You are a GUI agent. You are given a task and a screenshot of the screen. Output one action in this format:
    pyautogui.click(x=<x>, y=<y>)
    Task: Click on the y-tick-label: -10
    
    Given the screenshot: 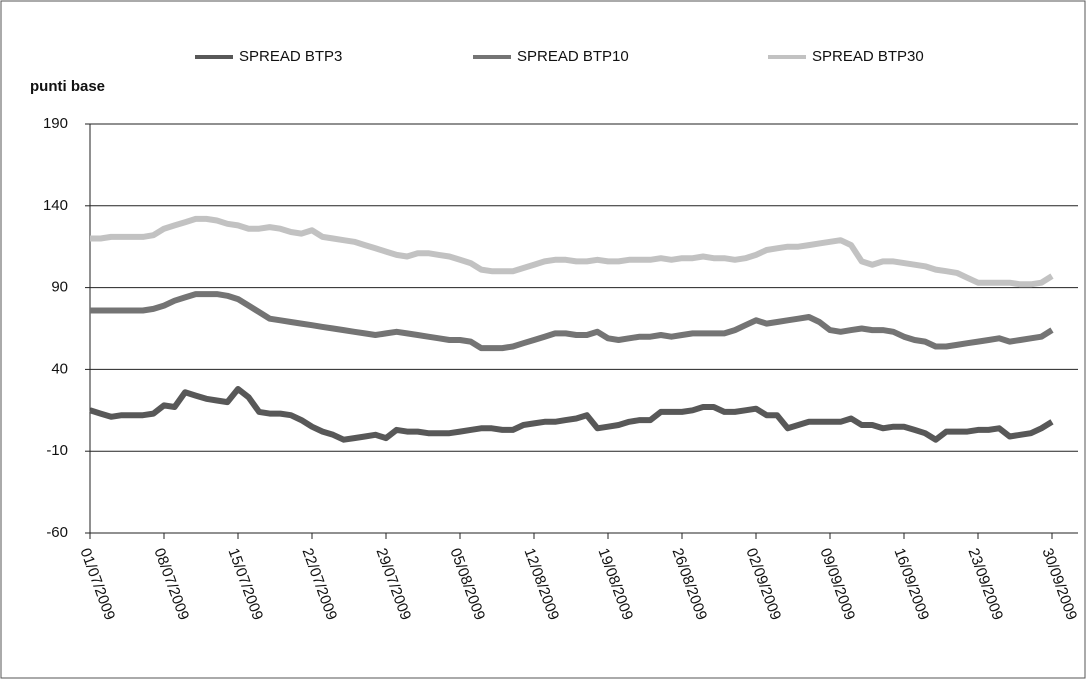 What is the action you would take?
    pyautogui.click(x=57, y=450)
    